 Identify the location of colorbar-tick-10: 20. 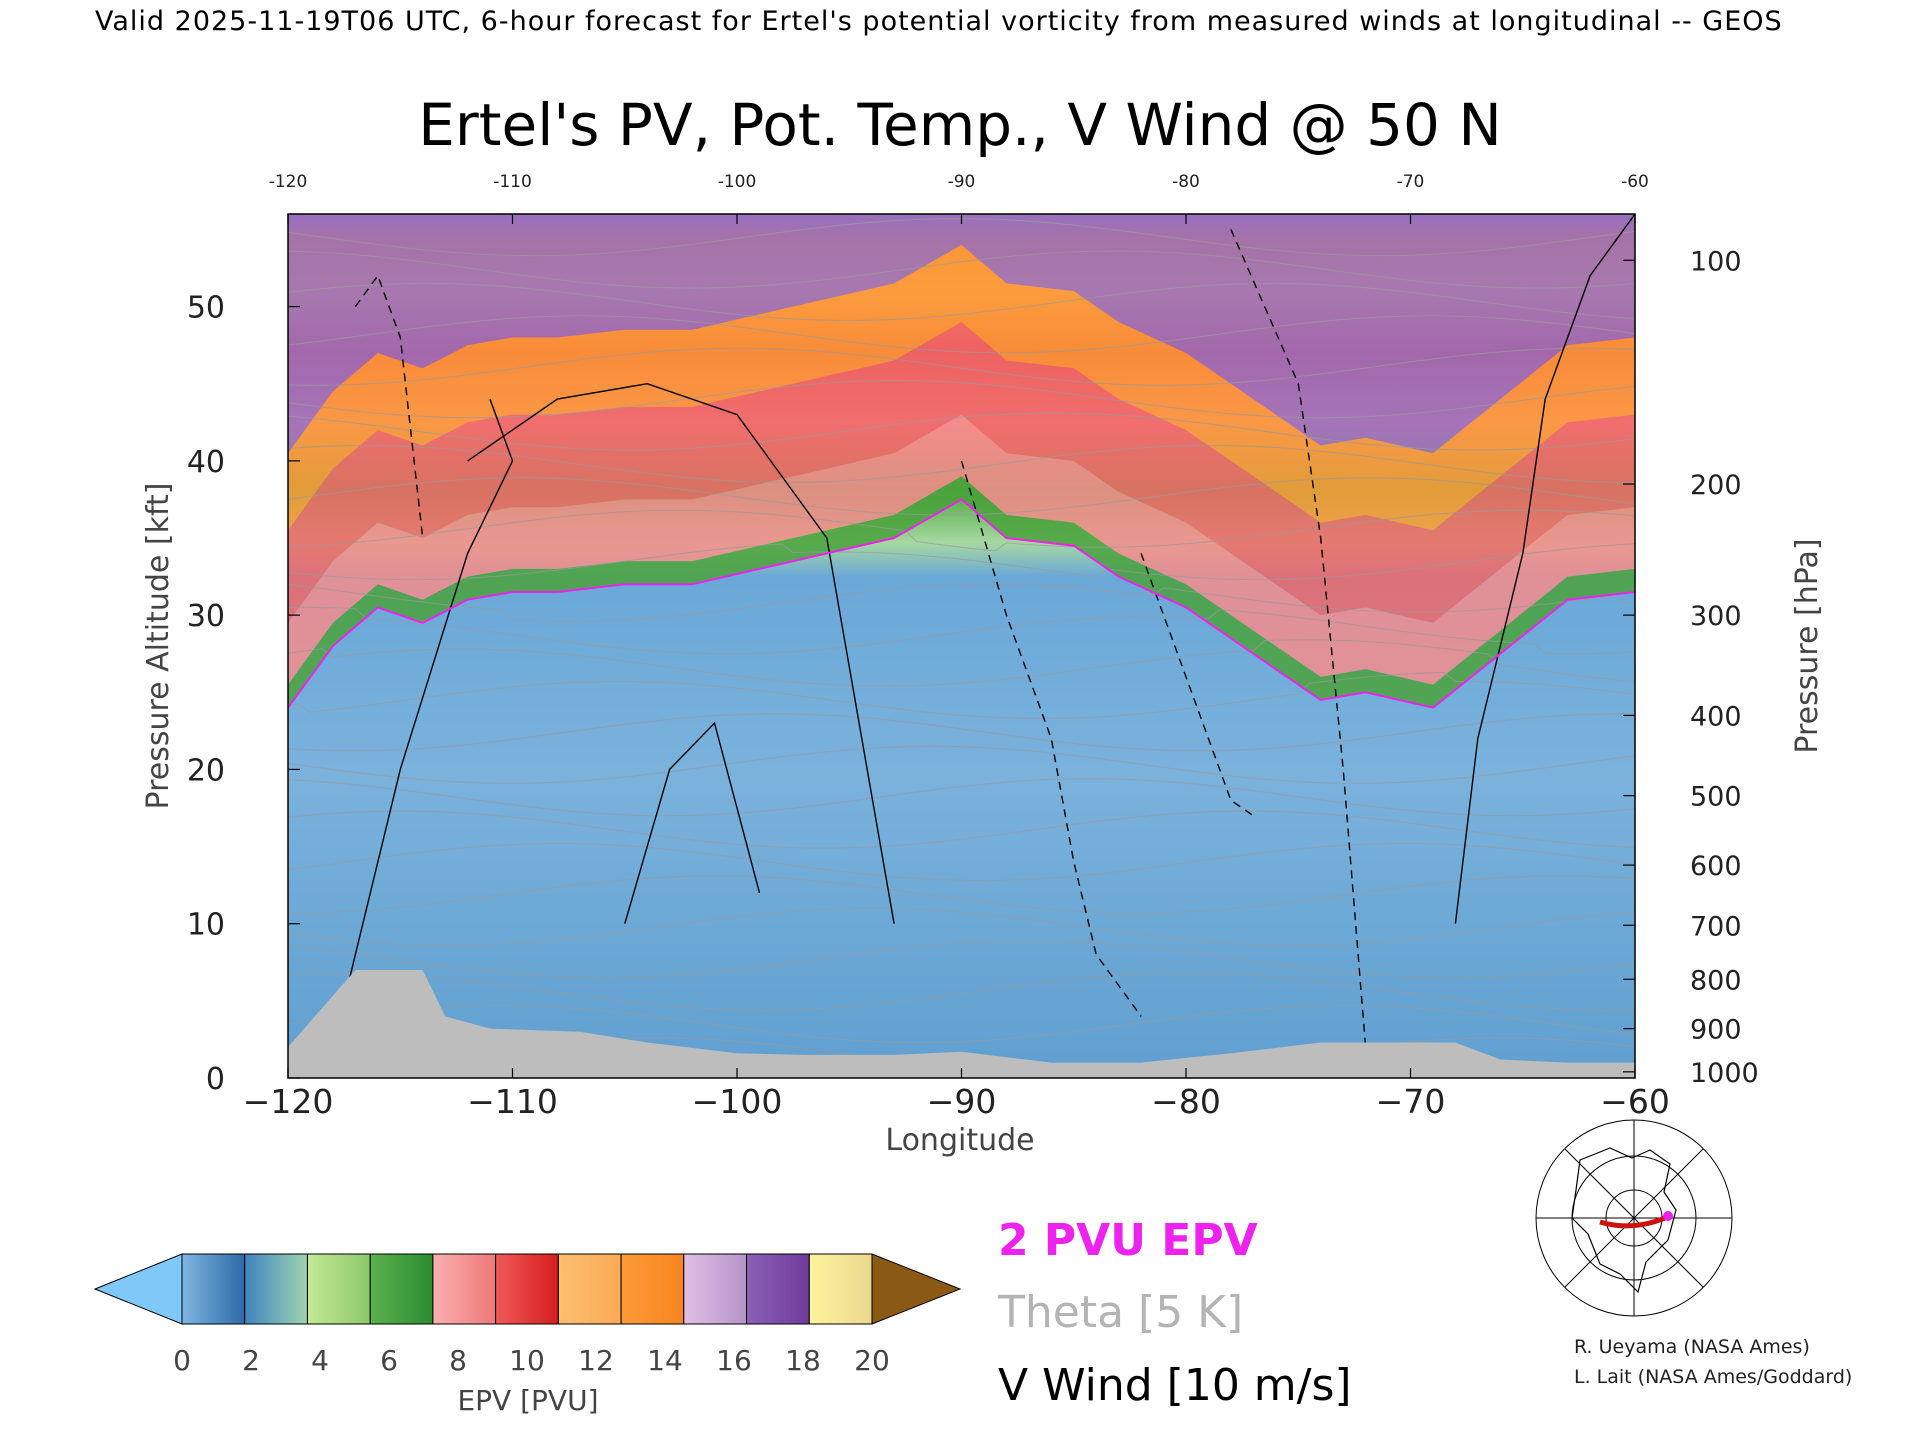
(872, 1360).